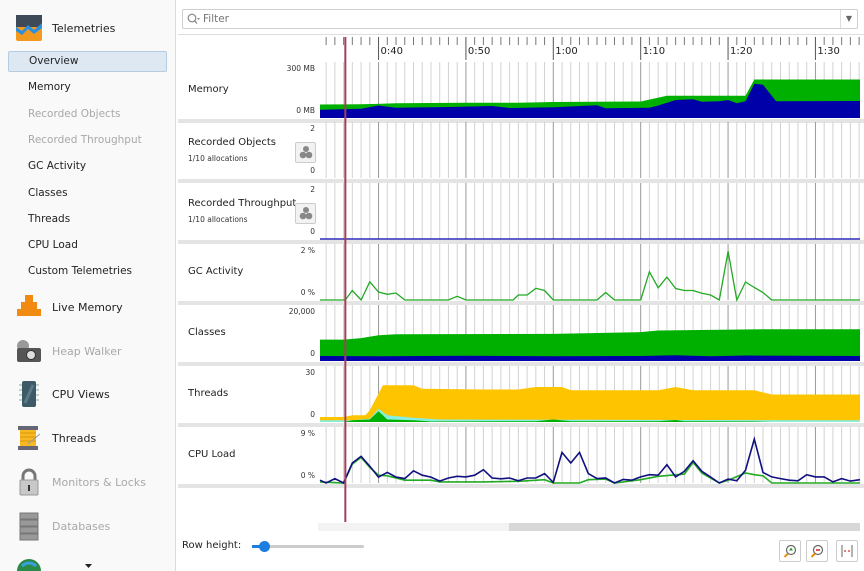 This screenshot has height=571, width=864. Describe the element at coordinates (392, 51) in the screenshot. I see `time-tick-label: 0:40` at that location.